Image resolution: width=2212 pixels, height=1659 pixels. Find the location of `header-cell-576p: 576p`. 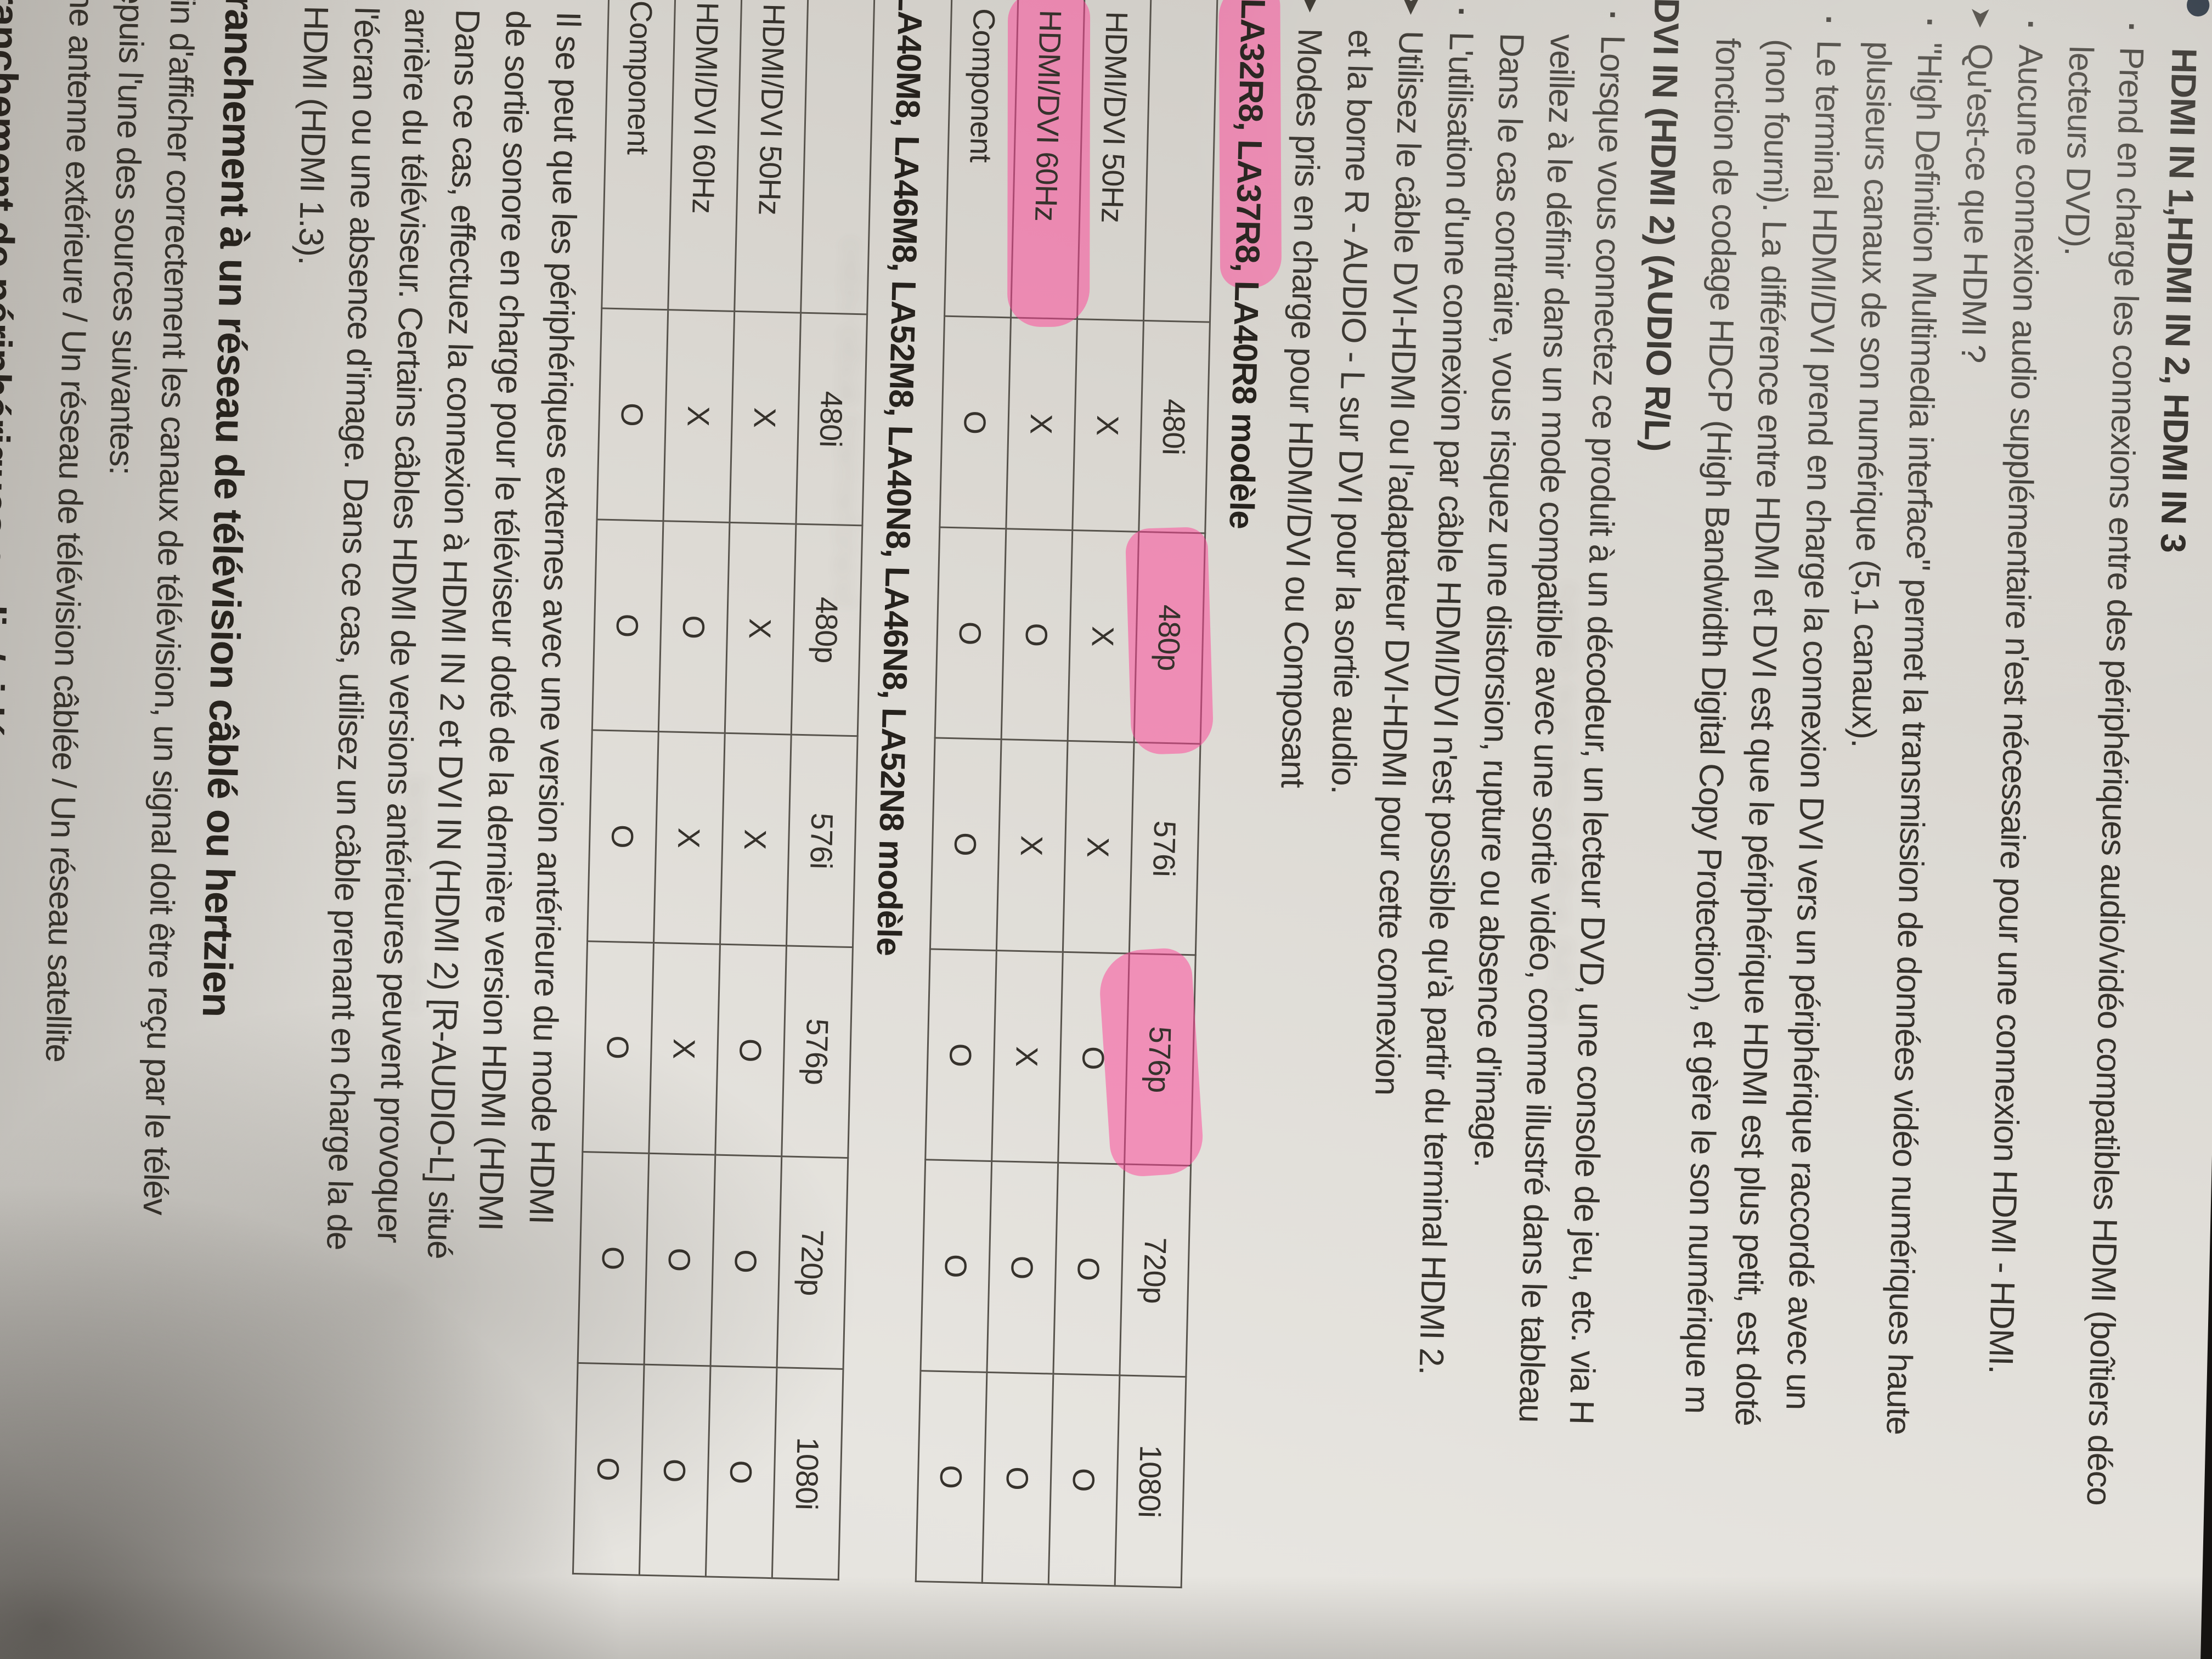

header-cell-576p: 576p is located at coordinates (1151, 1062).